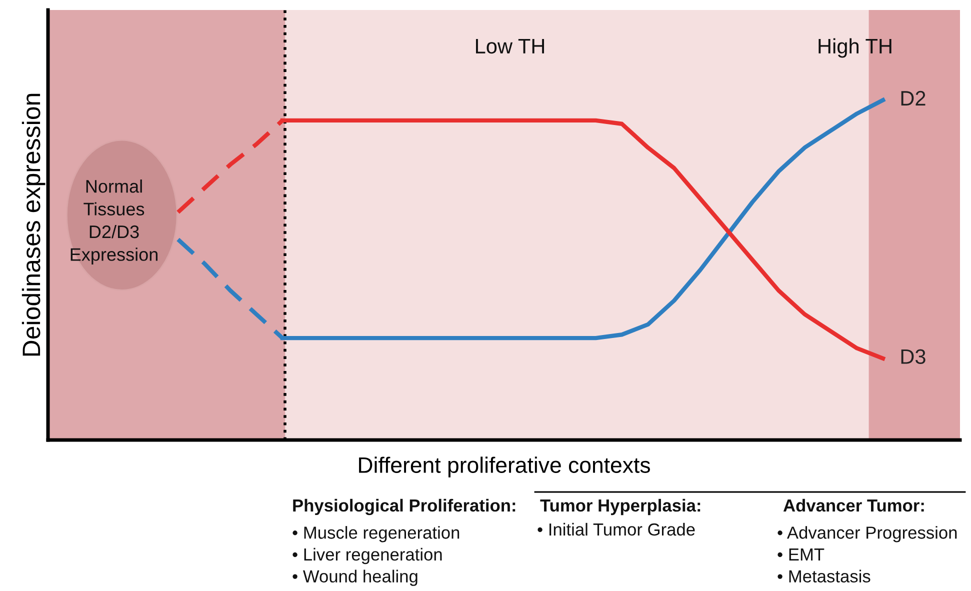  Describe the element at coordinates (620, 507) in the screenshot. I see `text: Tumor Hyperplasia:` at that location.